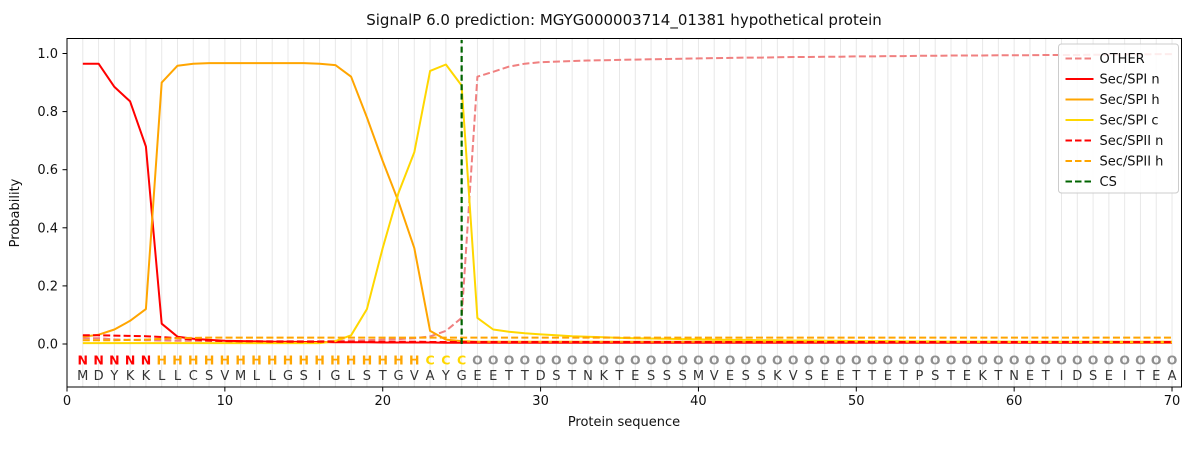 This screenshot has height=450, width=1200. I want to click on curve-sec-spii-n, so click(627, 338).